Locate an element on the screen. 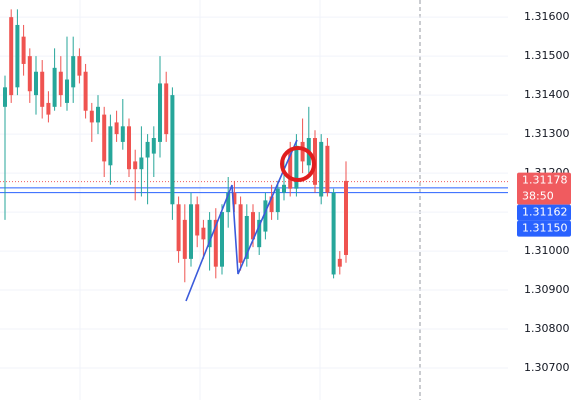 Image resolution: width=585 pixels, height=400 pixels. y-tick-label: 1.30800 is located at coordinates (547, 328).